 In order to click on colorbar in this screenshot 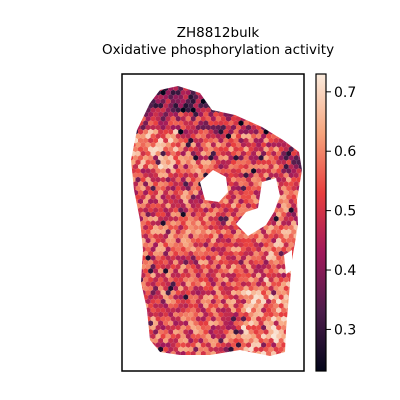, I will do `click(321, 222)`.